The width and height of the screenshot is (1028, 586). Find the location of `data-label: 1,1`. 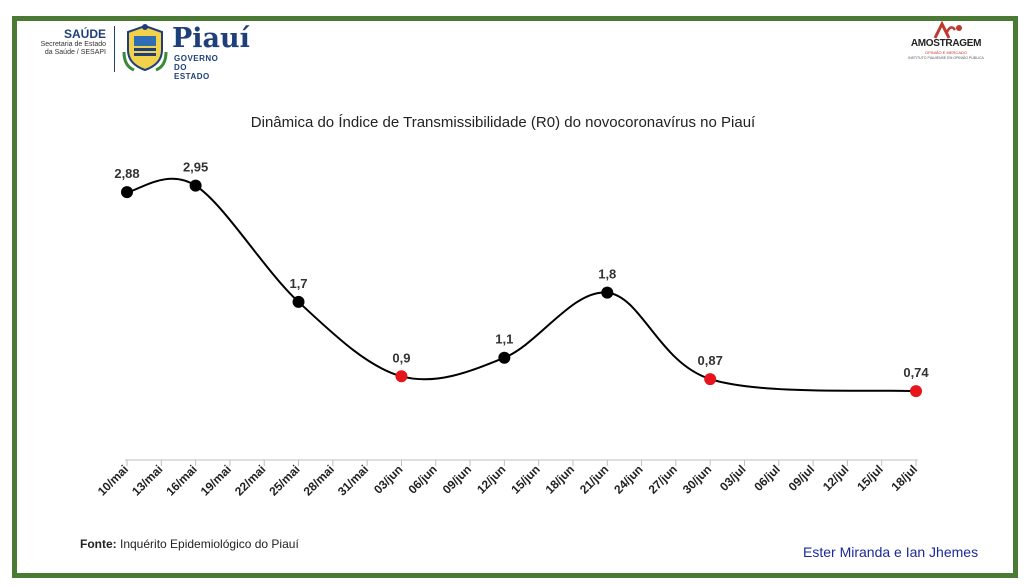

data-label: 1,1 is located at coordinates (504, 339).